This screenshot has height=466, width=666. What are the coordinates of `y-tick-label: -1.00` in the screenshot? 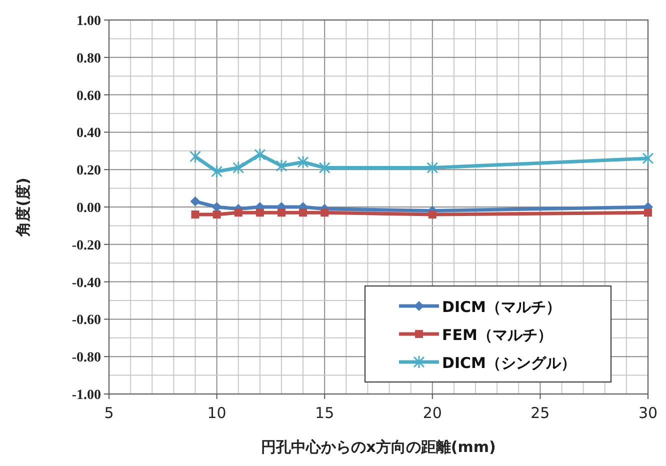 It's located at (86, 395).